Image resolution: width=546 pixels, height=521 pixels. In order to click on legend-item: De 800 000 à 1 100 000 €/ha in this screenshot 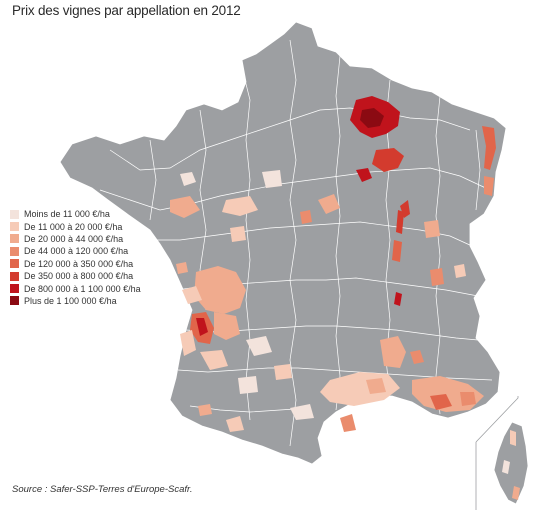, I will do `click(75, 288)`.